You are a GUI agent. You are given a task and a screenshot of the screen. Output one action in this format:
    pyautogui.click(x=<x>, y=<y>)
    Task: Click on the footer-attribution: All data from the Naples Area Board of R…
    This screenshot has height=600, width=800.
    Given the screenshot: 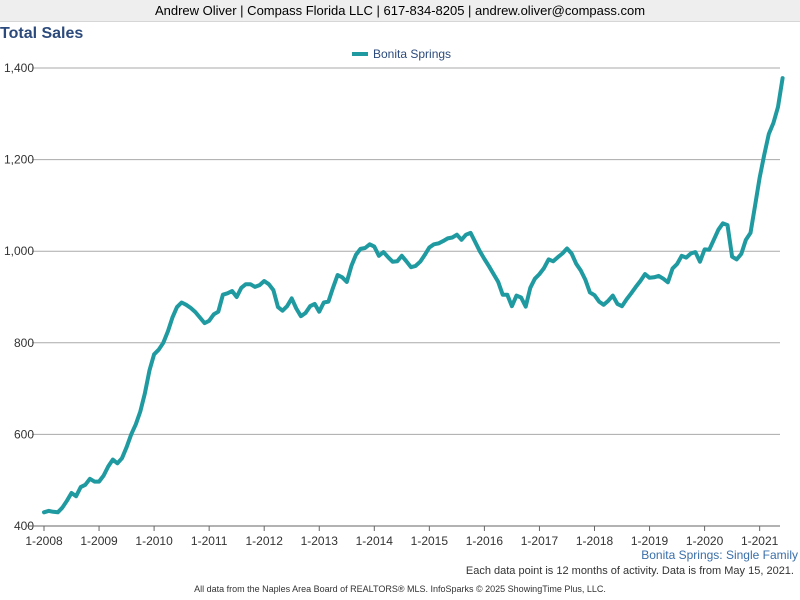 What is the action you would take?
    pyautogui.click(x=400, y=589)
    